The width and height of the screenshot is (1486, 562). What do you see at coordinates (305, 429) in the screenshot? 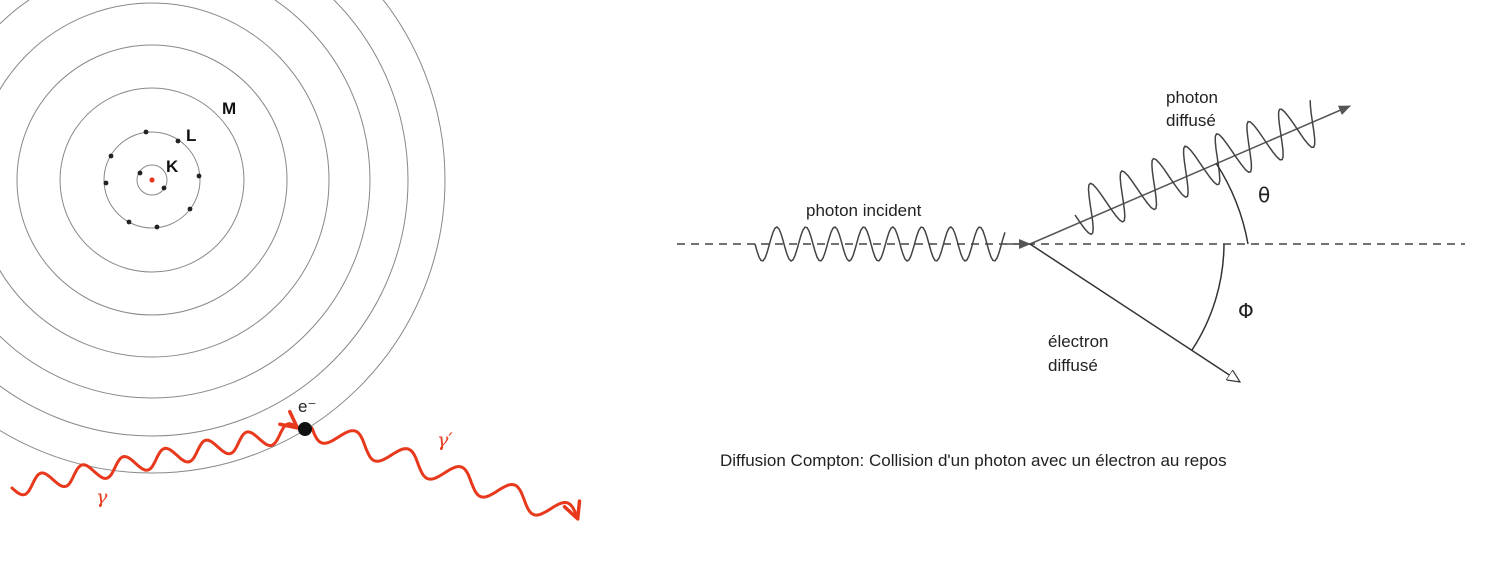
I see `ejected-electron` at bounding box center [305, 429].